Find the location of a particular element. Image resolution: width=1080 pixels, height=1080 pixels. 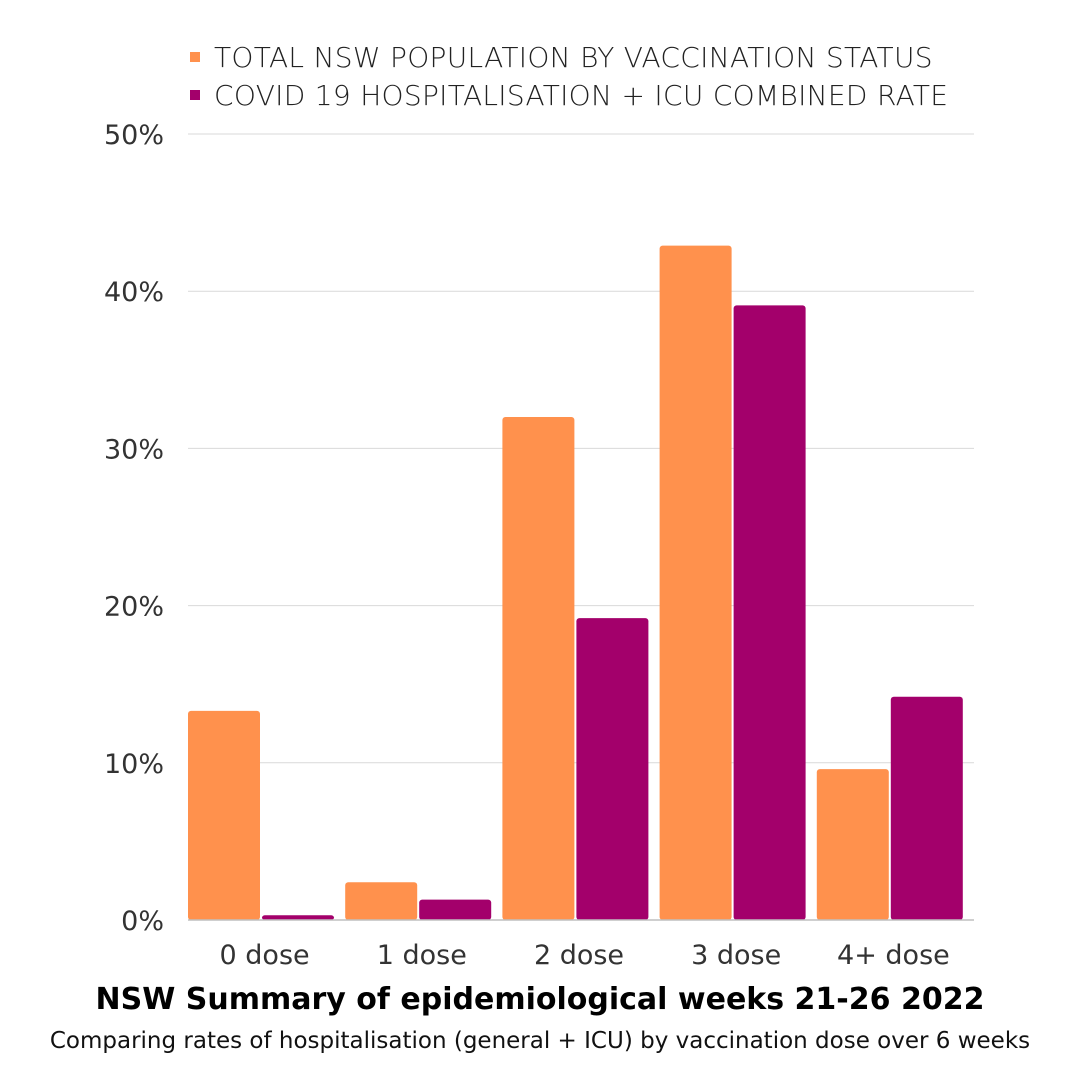

y-tick-label: 0% is located at coordinates (142, 921).